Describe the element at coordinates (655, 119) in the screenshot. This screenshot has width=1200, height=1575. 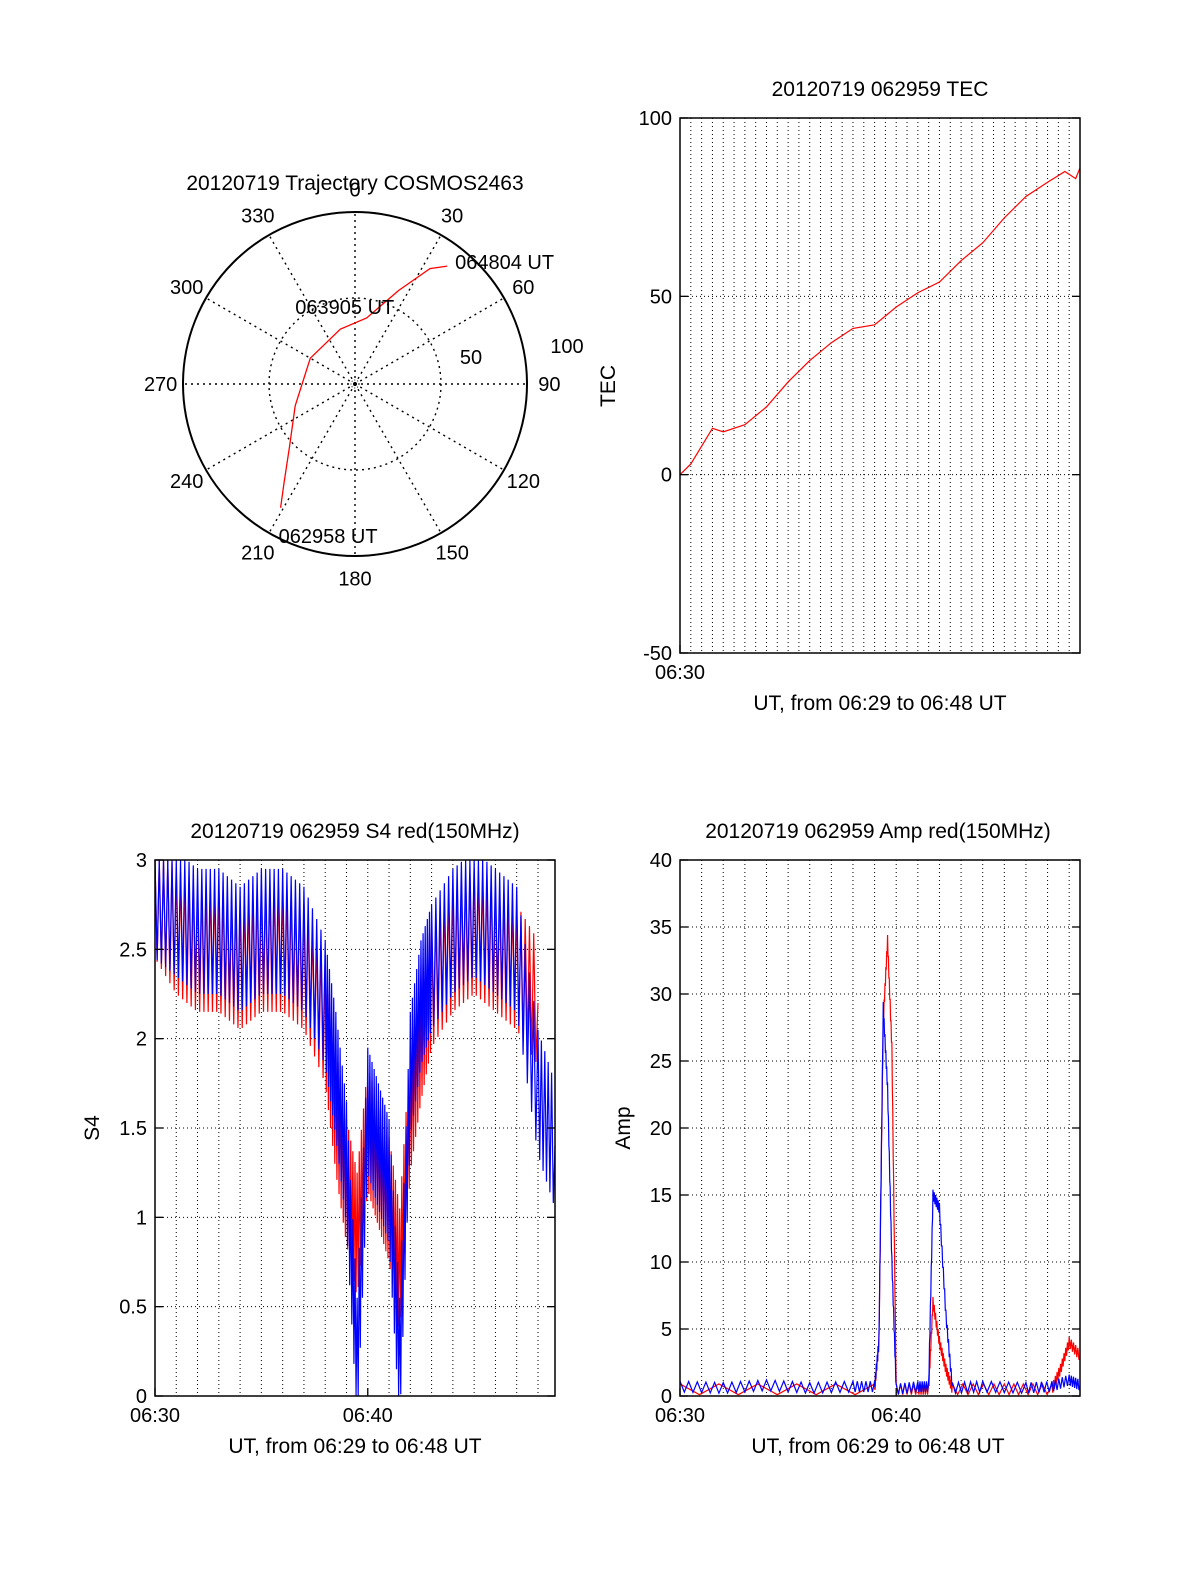
I see `y-tick-label: 100` at that location.